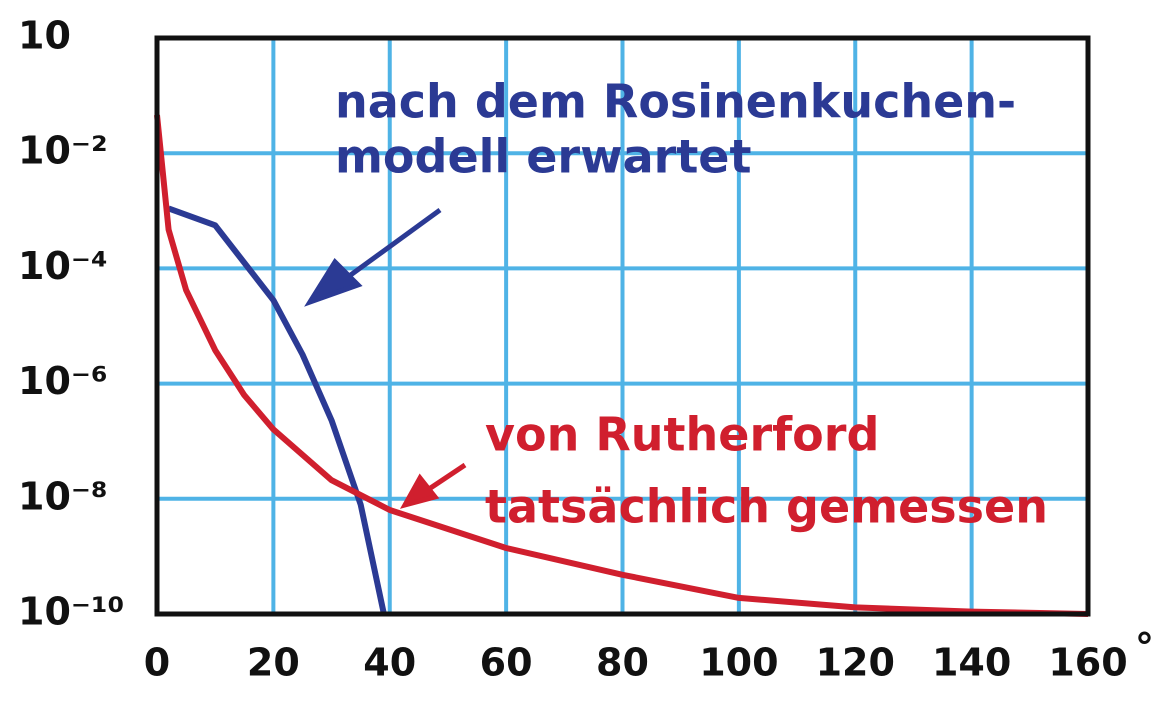 The width and height of the screenshot is (1175, 705). I want to click on x-tick-label: 160, so click(1087, 663).